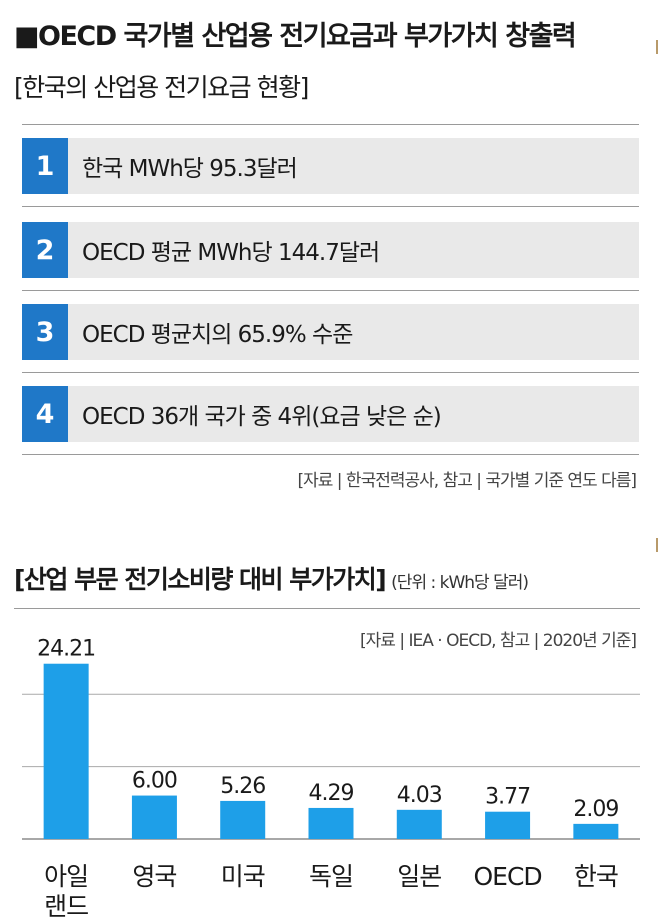 This screenshot has width=658, height=924. Describe the element at coordinates (460, 583) in the screenshot. I see `chart-unit: (단위 : kWh당 달러)` at that location.